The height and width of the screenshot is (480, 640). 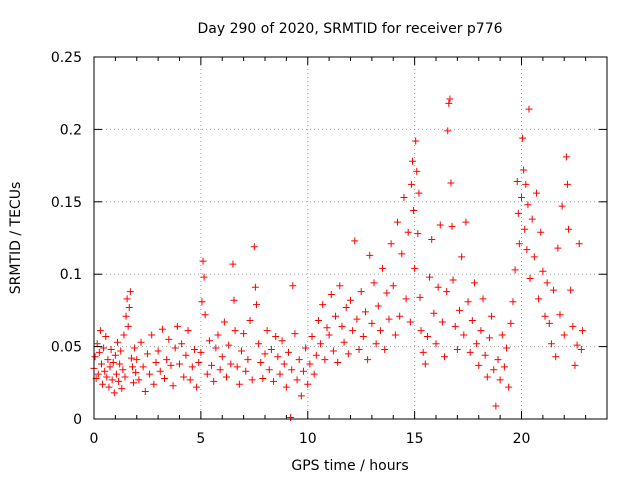 I want to click on x-axis-label: GPS time / hours, so click(x=349, y=466).